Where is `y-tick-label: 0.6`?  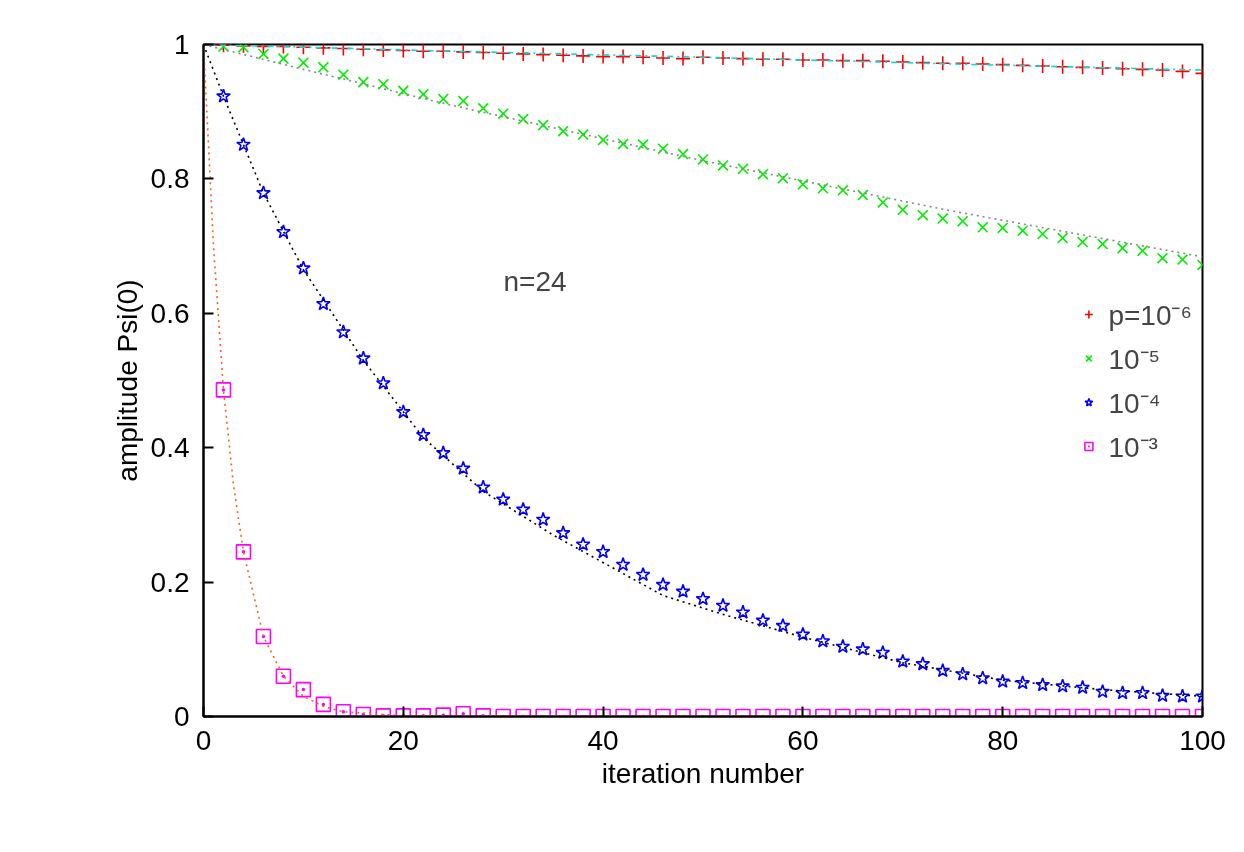
y-tick-label: 0.6 is located at coordinates (170, 313).